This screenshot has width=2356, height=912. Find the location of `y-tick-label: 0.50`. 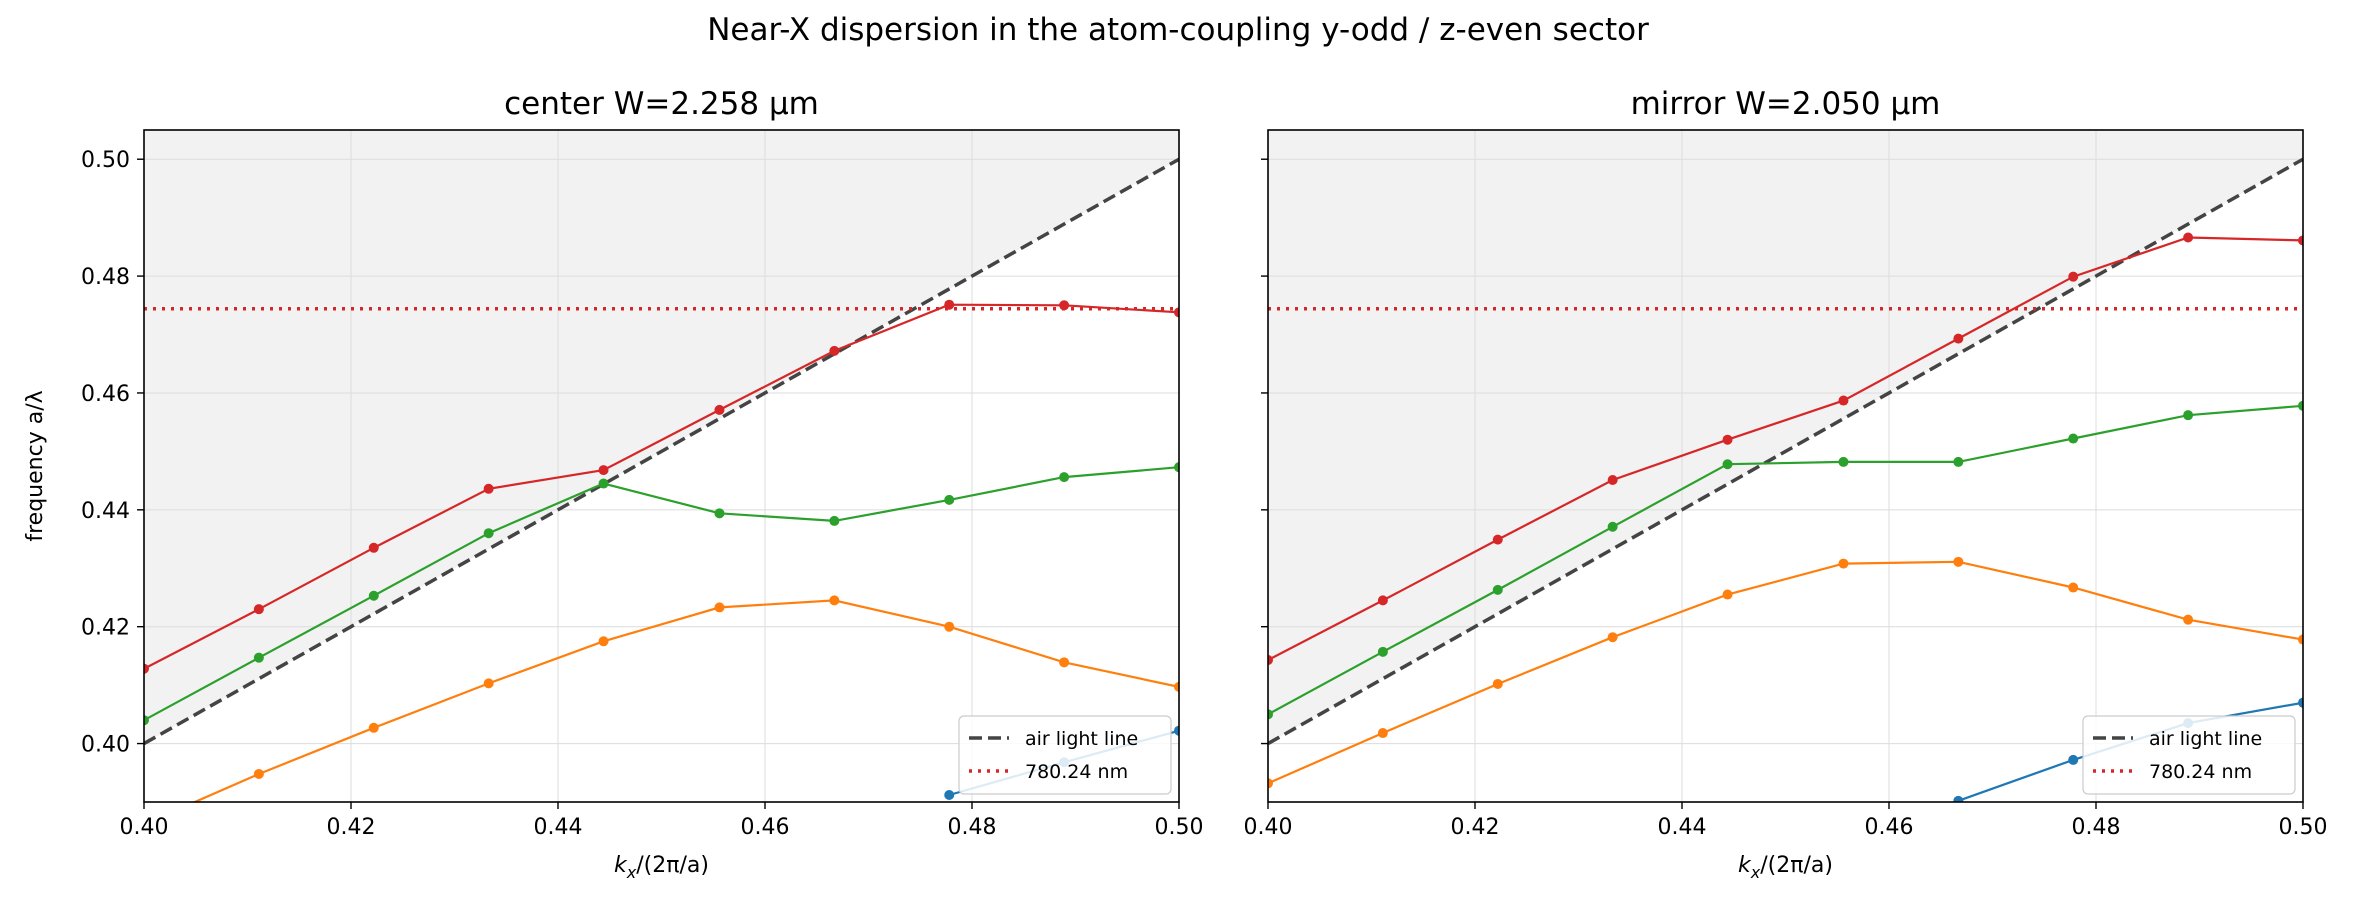

y-tick-label: 0.50 is located at coordinates (105, 160).